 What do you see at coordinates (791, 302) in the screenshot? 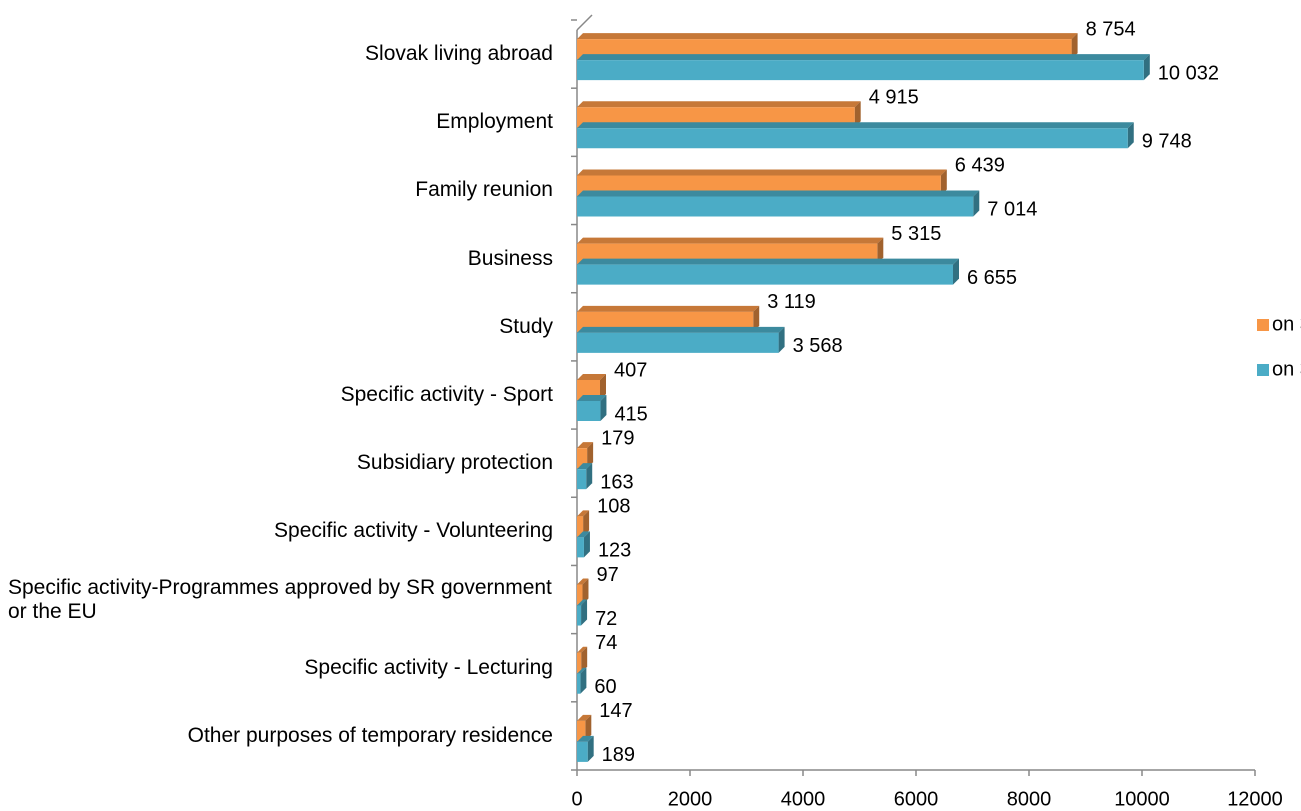
I see `value-label: 3 119` at bounding box center [791, 302].